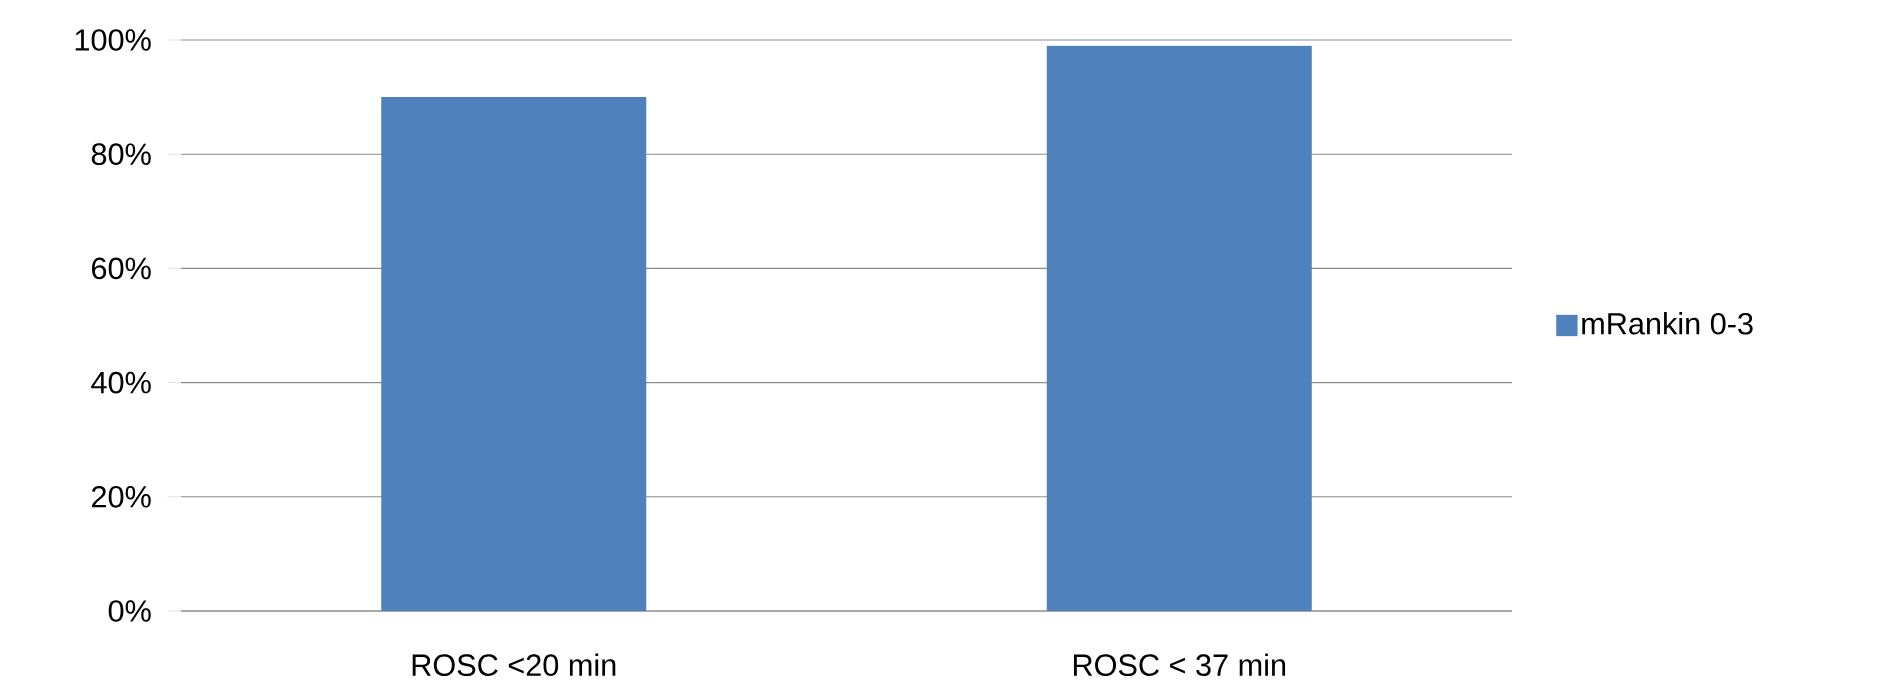  I want to click on y-tick-label: 0%, so click(129, 611).